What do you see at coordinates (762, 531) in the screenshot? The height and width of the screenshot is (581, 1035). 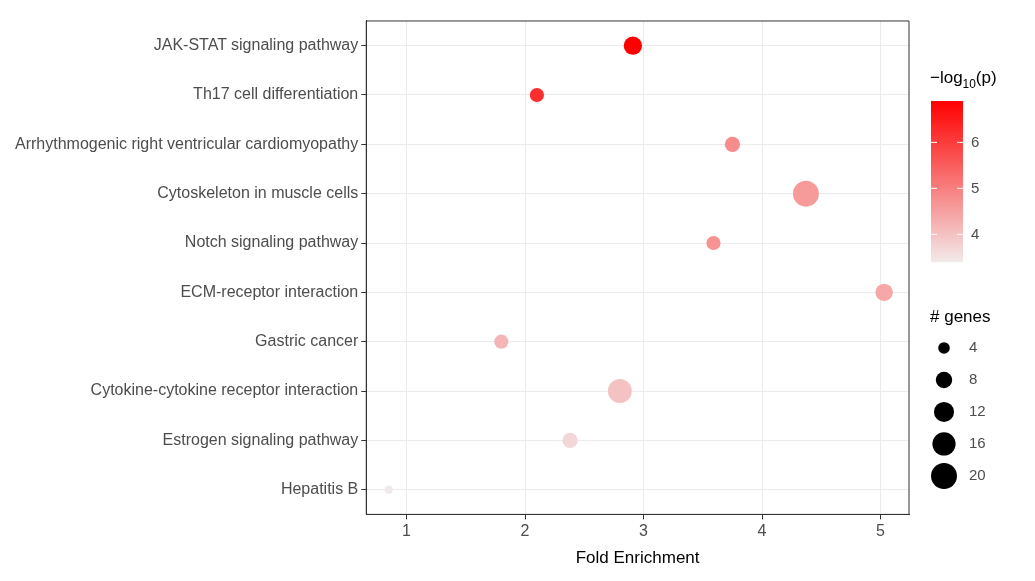 I see `x-tick-label: 4` at bounding box center [762, 531].